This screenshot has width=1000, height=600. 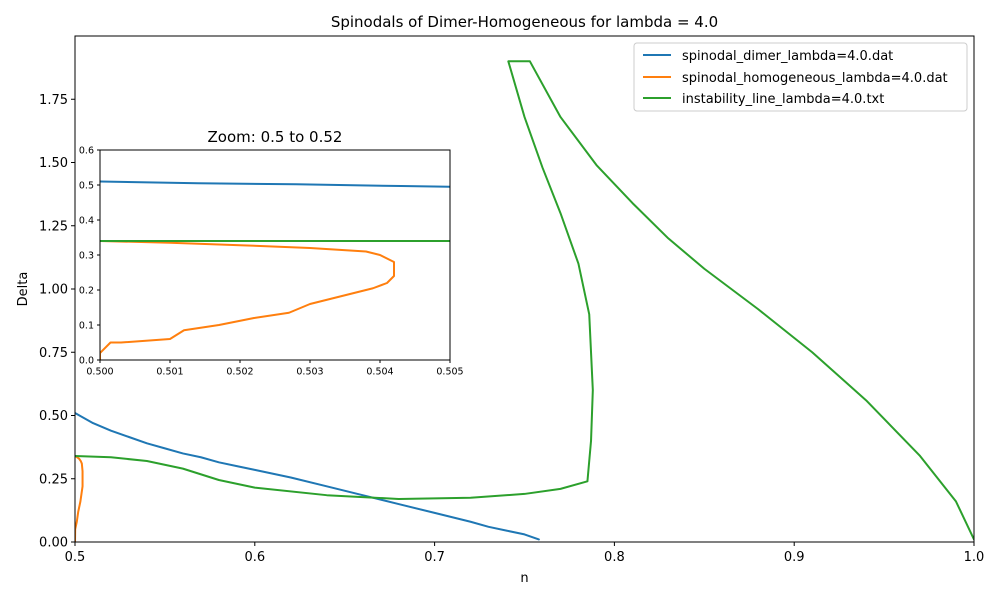 I want to click on inset-title: Zoom: 0.5 to 0.52, so click(x=275, y=137).